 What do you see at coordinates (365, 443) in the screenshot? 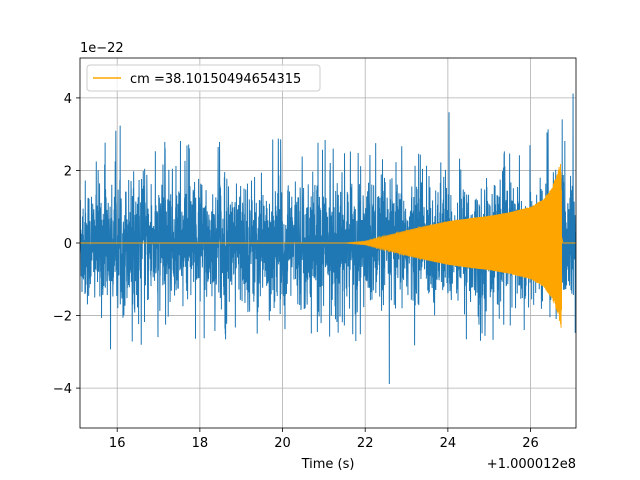
I see `x-tick-label: 22` at bounding box center [365, 443].